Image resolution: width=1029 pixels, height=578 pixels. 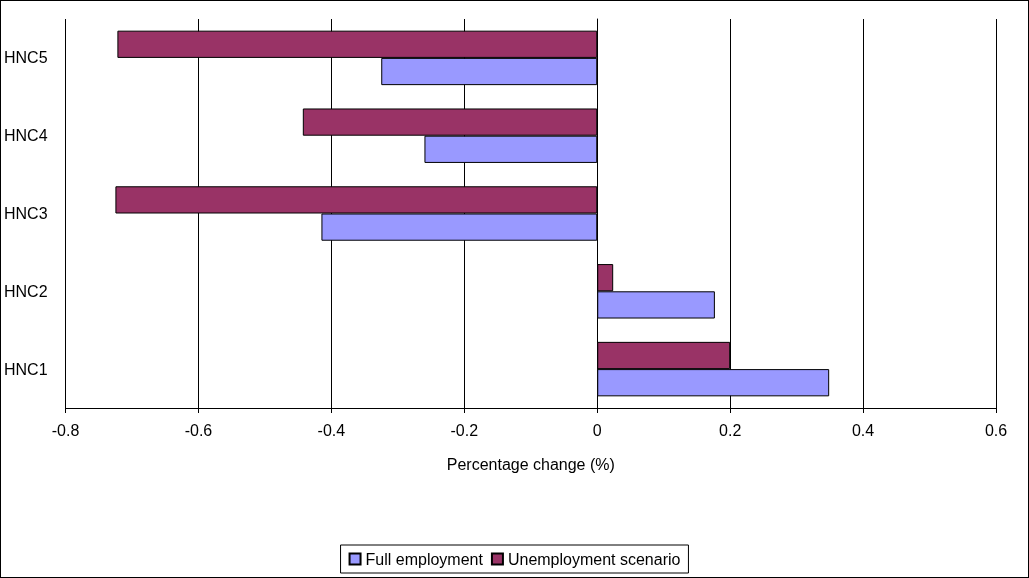 What do you see at coordinates (530, 464) in the screenshot?
I see `x-axis-title: Percentage change (%)` at bounding box center [530, 464].